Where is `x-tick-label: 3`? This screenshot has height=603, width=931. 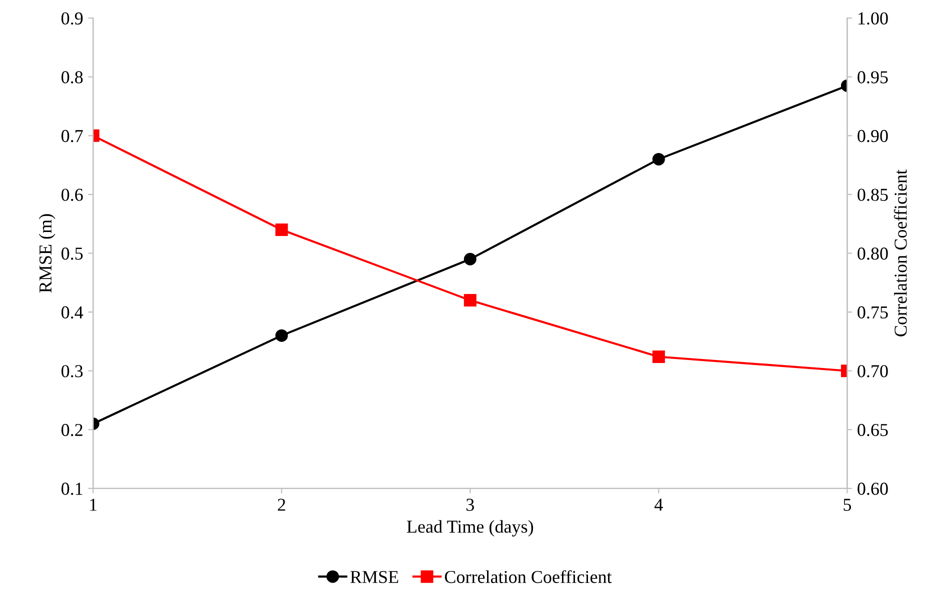
x-tick-label: 3 is located at coordinates (470, 504).